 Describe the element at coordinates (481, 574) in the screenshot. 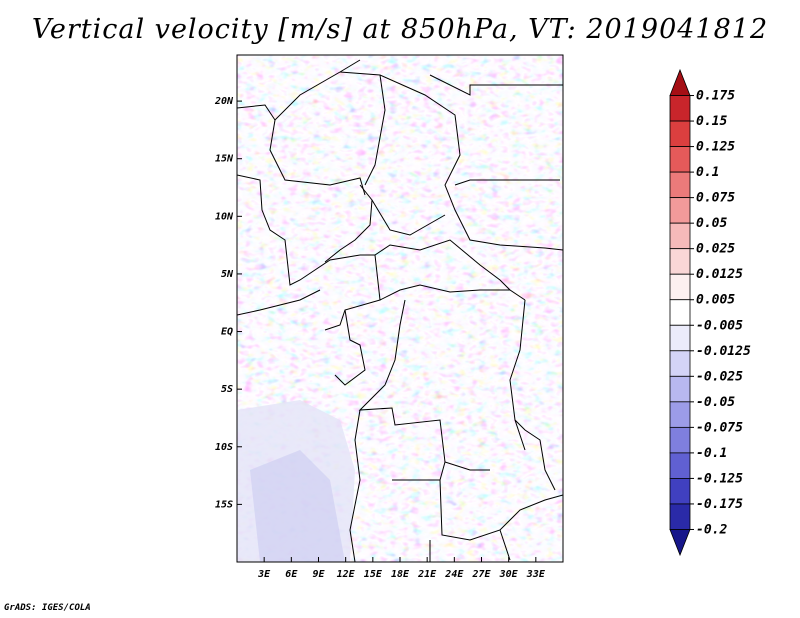

I see `lon-tick-label: 27E` at that location.